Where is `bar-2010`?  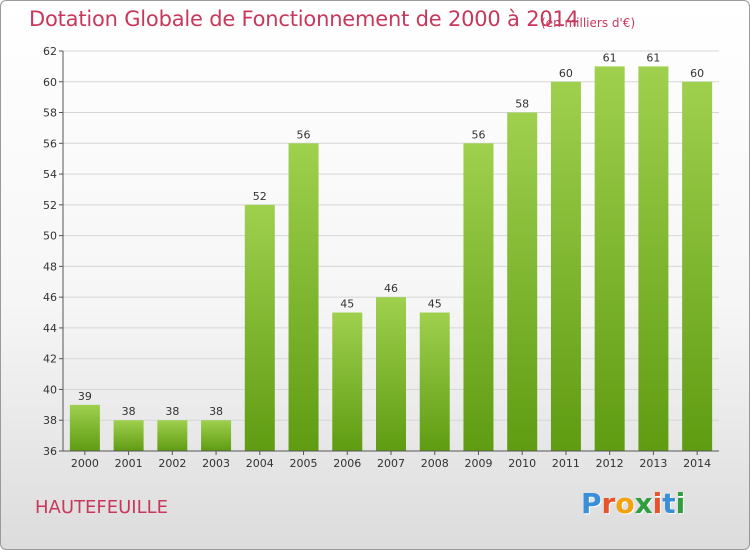
bar-2010 is located at coordinates (522, 282).